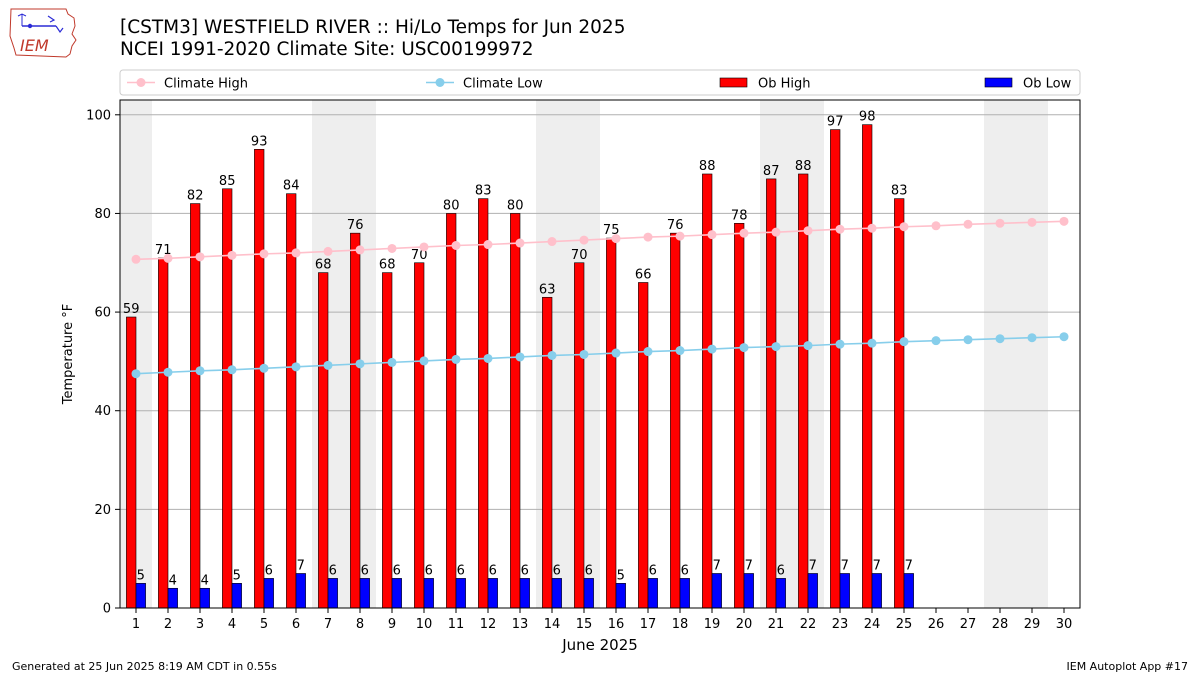  What do you see at coordinates (259, 141) in the screenshot?
I see `ob-high-label: 93` at bounding box center [259, 141].